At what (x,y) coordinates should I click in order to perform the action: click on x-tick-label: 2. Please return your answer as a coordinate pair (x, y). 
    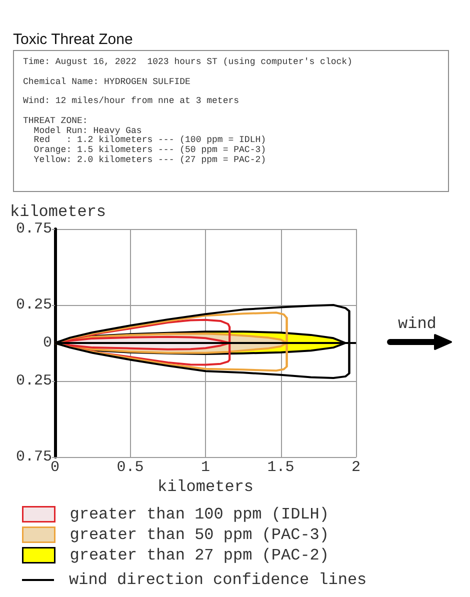
    Looking at the image, I should click on (356, 467).